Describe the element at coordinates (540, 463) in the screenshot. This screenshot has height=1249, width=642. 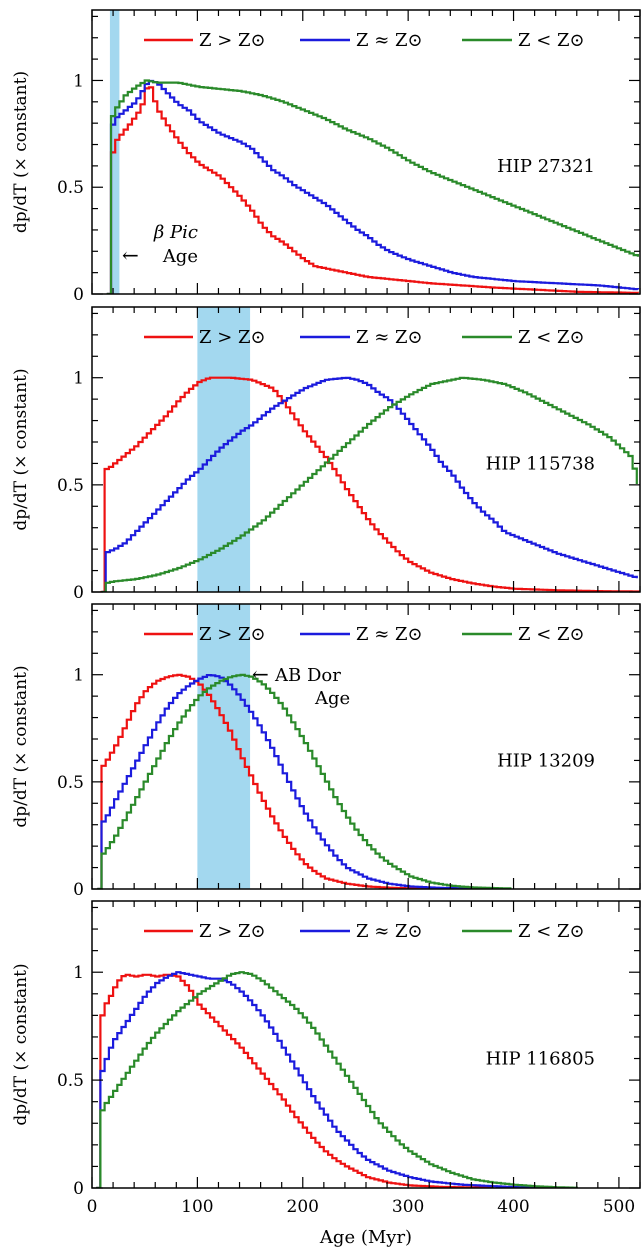
I see `star-label: HIP 115738` at that location.